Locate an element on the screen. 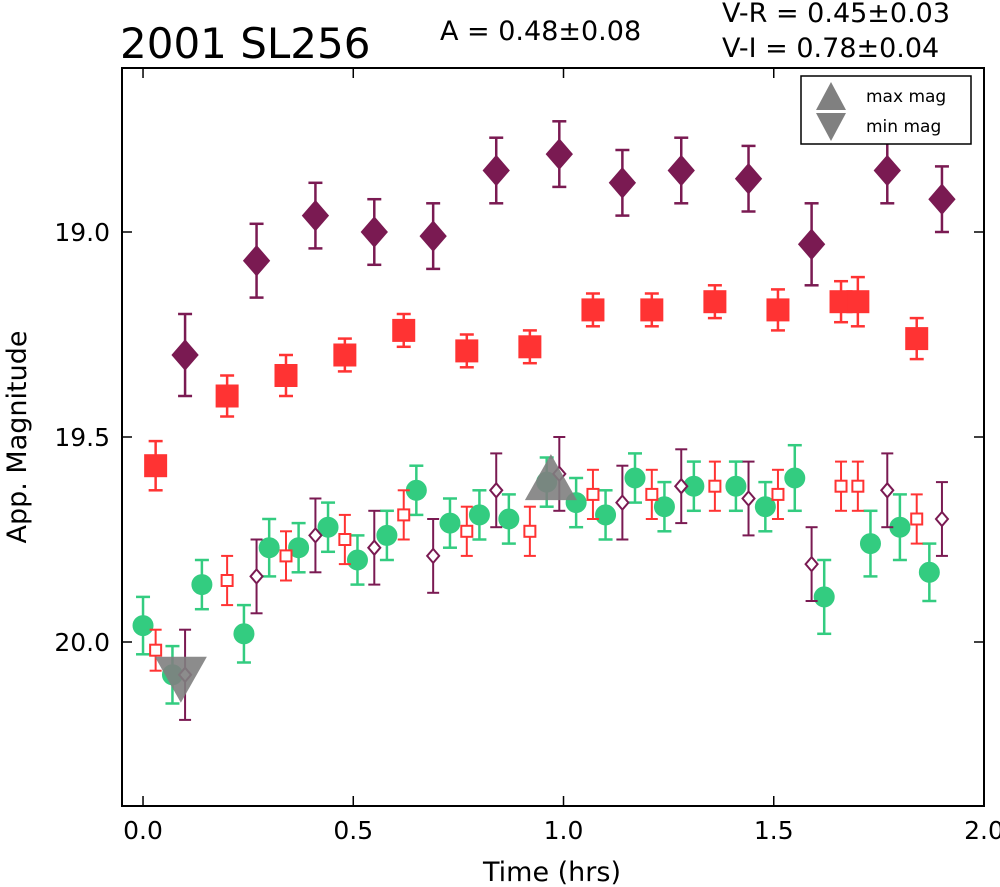  v-minus-r-annotation: V-R = 0.45±0.03 is located at coordinates (836, 14).